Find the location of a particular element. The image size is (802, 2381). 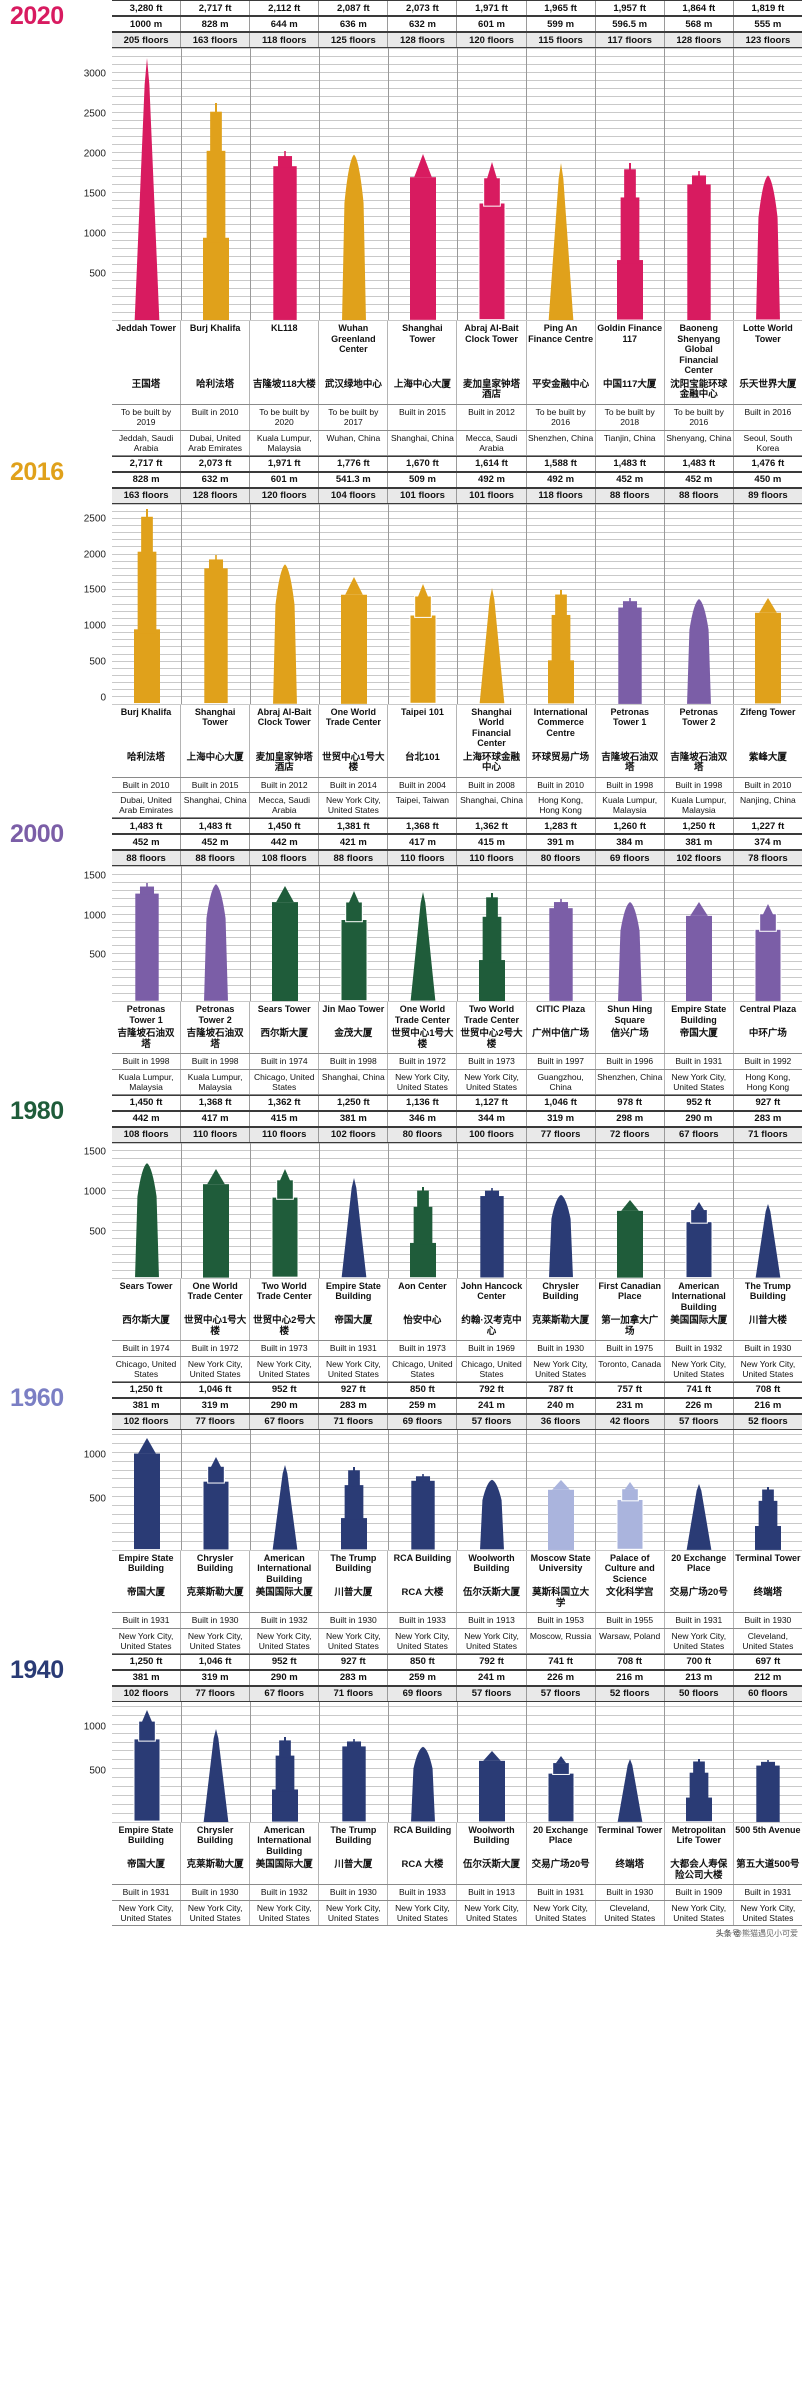

header-height_ft-cell: 1,381 ft is located at coordinates (354, 826).